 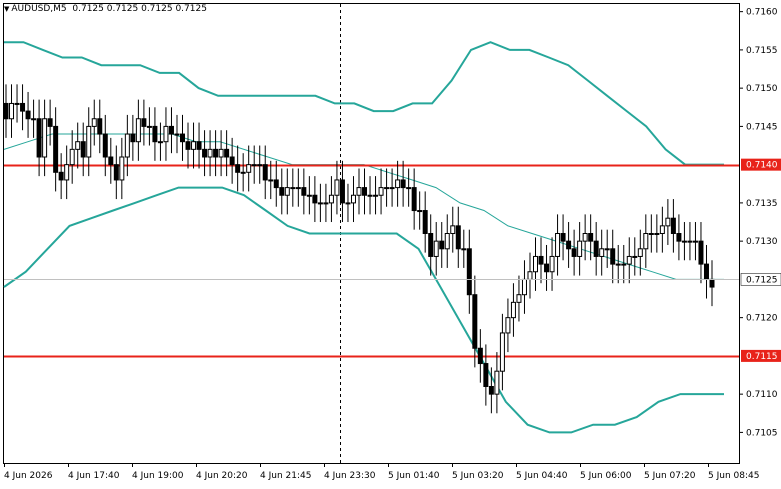 I want to click on current-price-badge, so click(x=760, y=279).